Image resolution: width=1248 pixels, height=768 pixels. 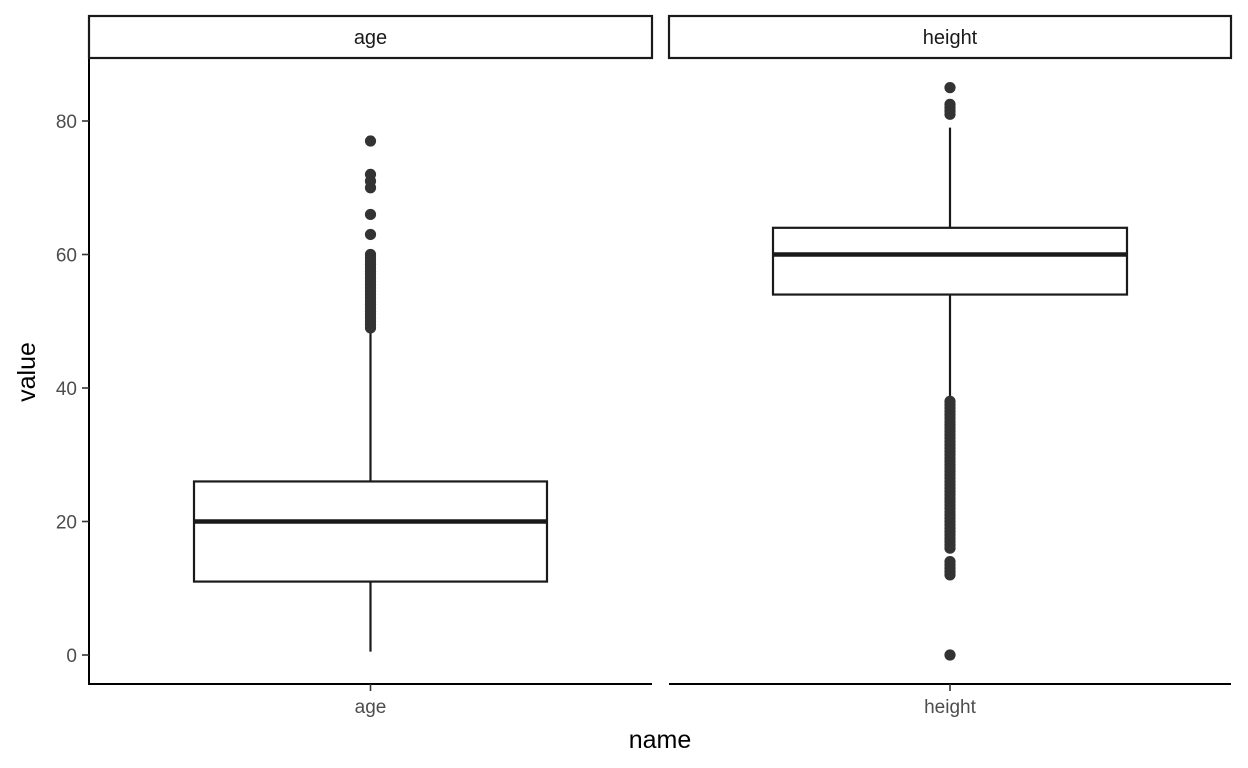 What do you see at coordinates (950, 707) in the screenshot?
I see `x-tick-label-height: height` at bounding box center [950, 707].